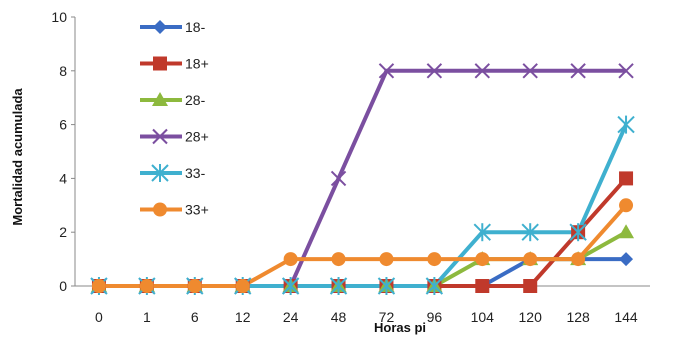 The height and width of the screenshot is (342, 673). What do you see at coordinates (578, 317) in the screenshot?
I see `x-tick-label: 128` at bounding box center [578, 317].